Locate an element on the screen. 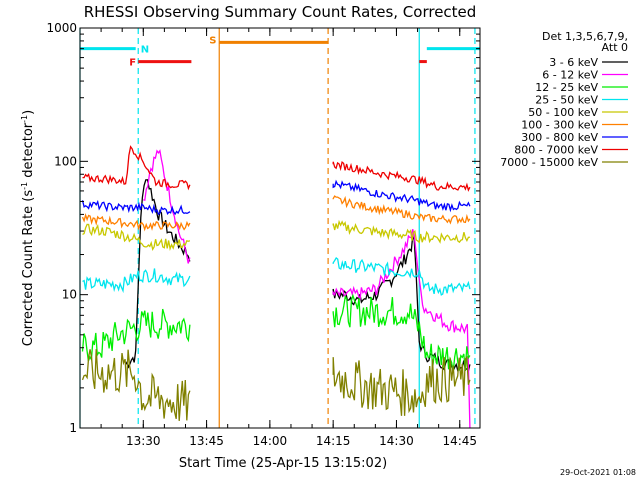  x-axis-label: Start Time (25-Apr-15 13:15:02) is located at coordinates (283, 463).